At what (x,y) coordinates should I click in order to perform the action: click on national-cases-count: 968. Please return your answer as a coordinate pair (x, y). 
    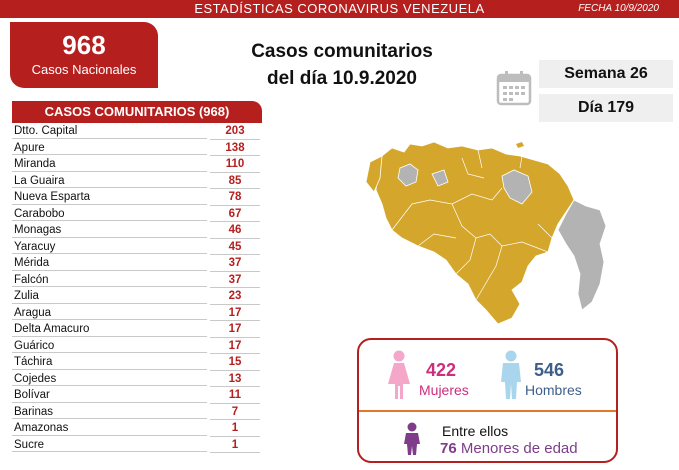
    Looking at the image, I should click on (84, 45).